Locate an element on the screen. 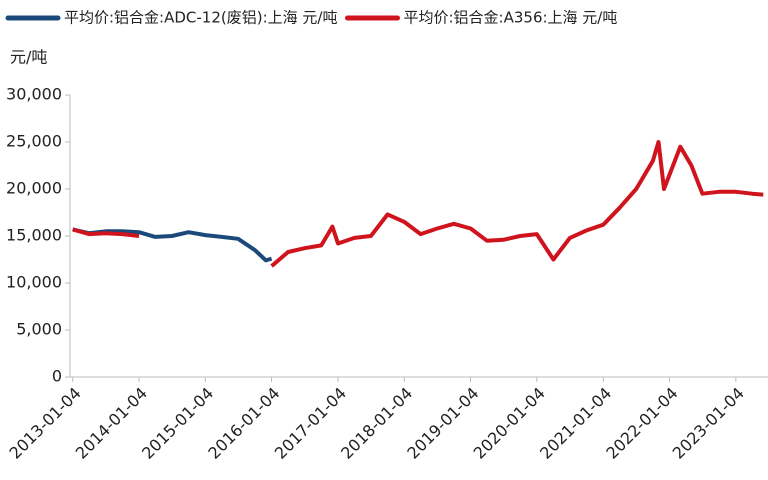  legend-label: 平均价:铝合金:A356:上海 元/吨 is located at coordinates (510, 18).